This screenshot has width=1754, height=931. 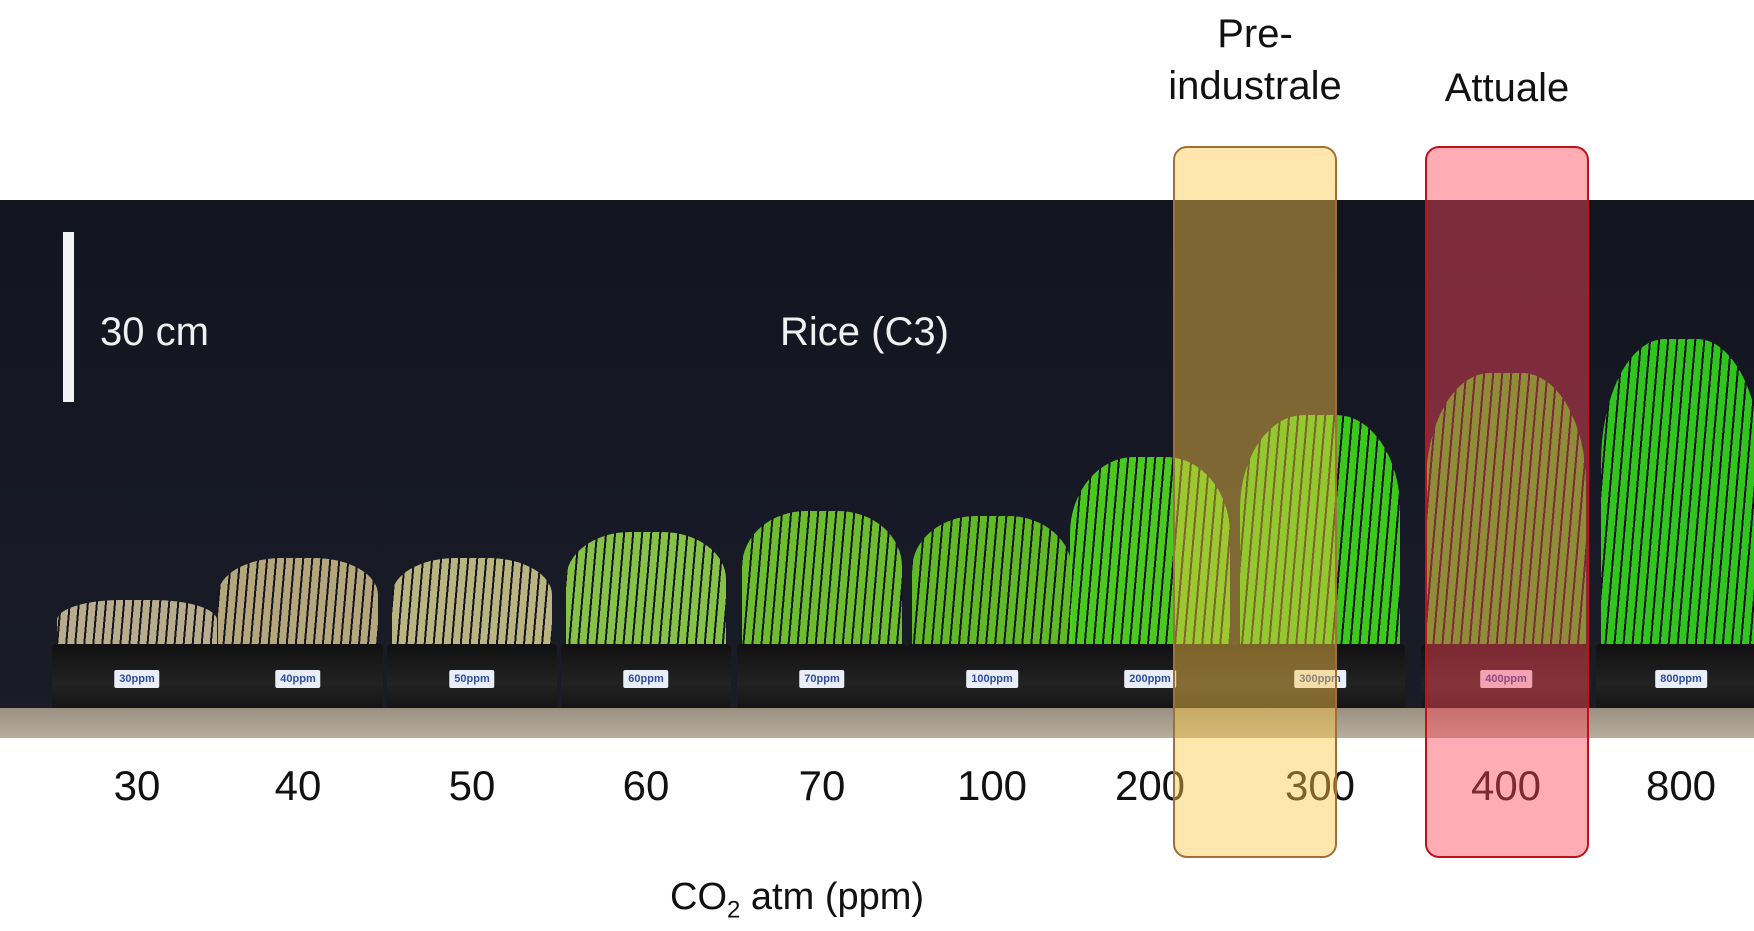 What do you see at coordinates (877, 723) in the screenshot?
I see `ground-surface` at bounding box center [877, 723].